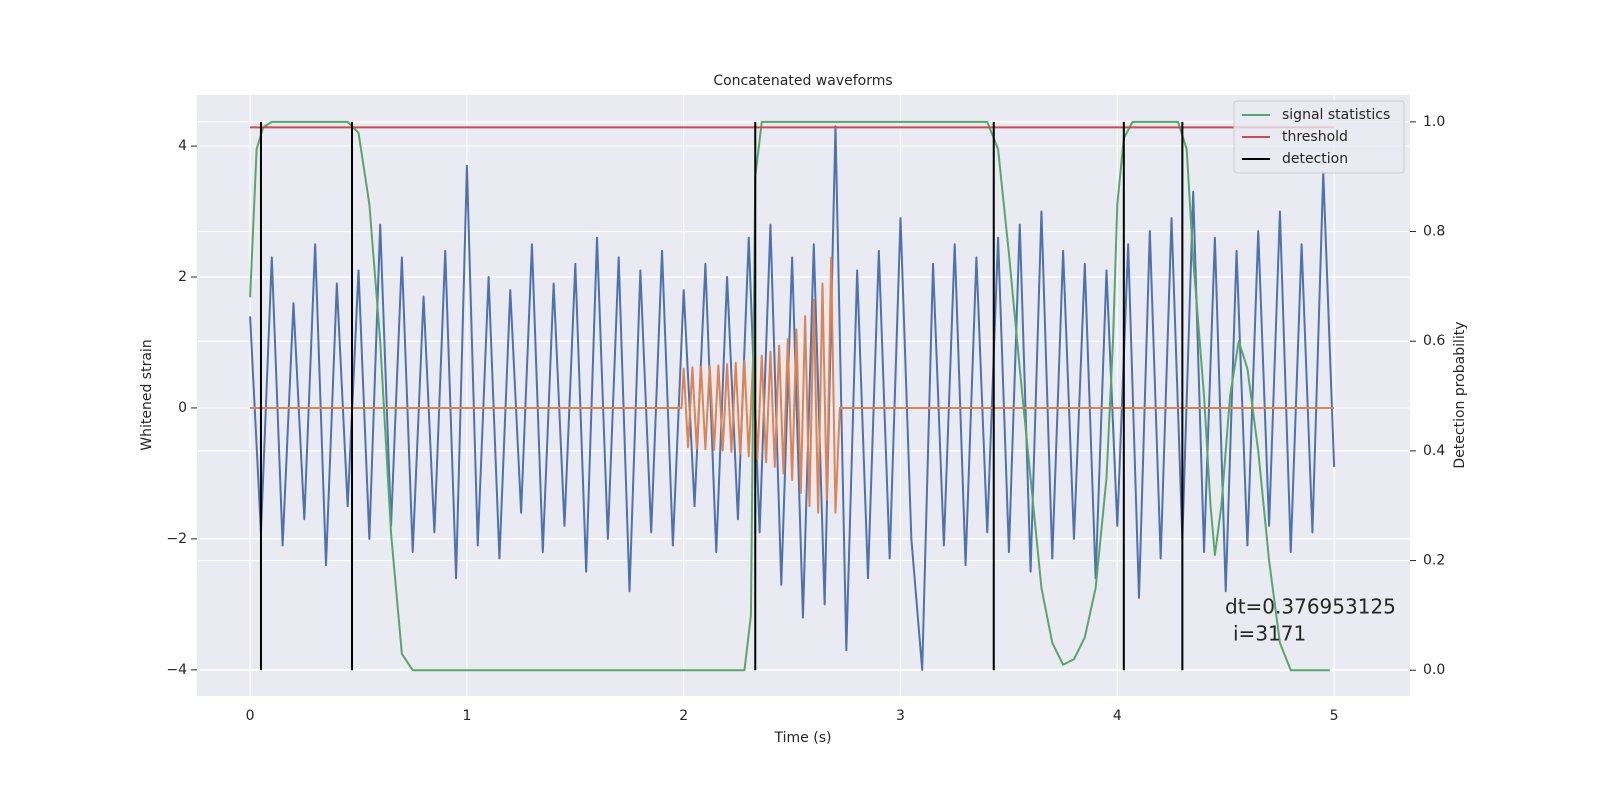 Image resolution: width=1600 pixels, height=800 pixels. What do you see at coordinates (250, 716) in the screenshot?
I see `x-tick-label: 0` at bounding box center [250, 716].